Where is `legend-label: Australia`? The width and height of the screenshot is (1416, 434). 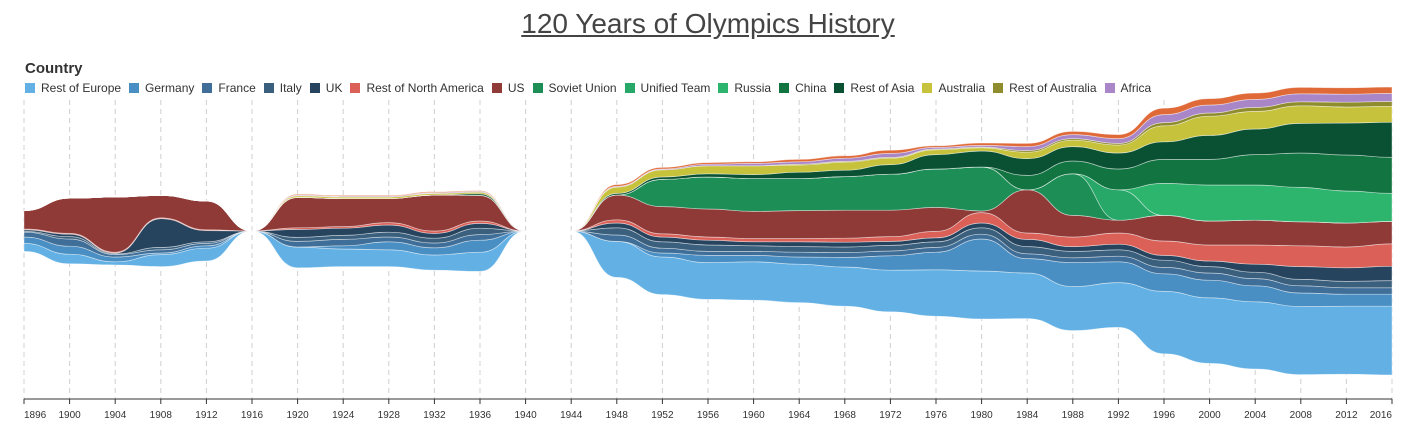
legend-label: Australia is located at coordinates (962, 88).